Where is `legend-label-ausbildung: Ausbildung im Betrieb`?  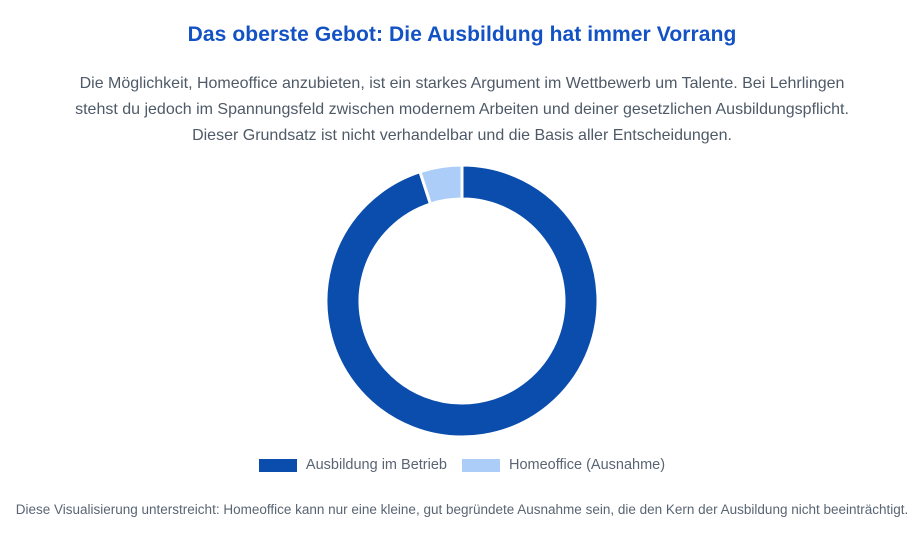 legend-label-ausbildung: Ausbildung im Betrieb is located at coordinates (376, 465).